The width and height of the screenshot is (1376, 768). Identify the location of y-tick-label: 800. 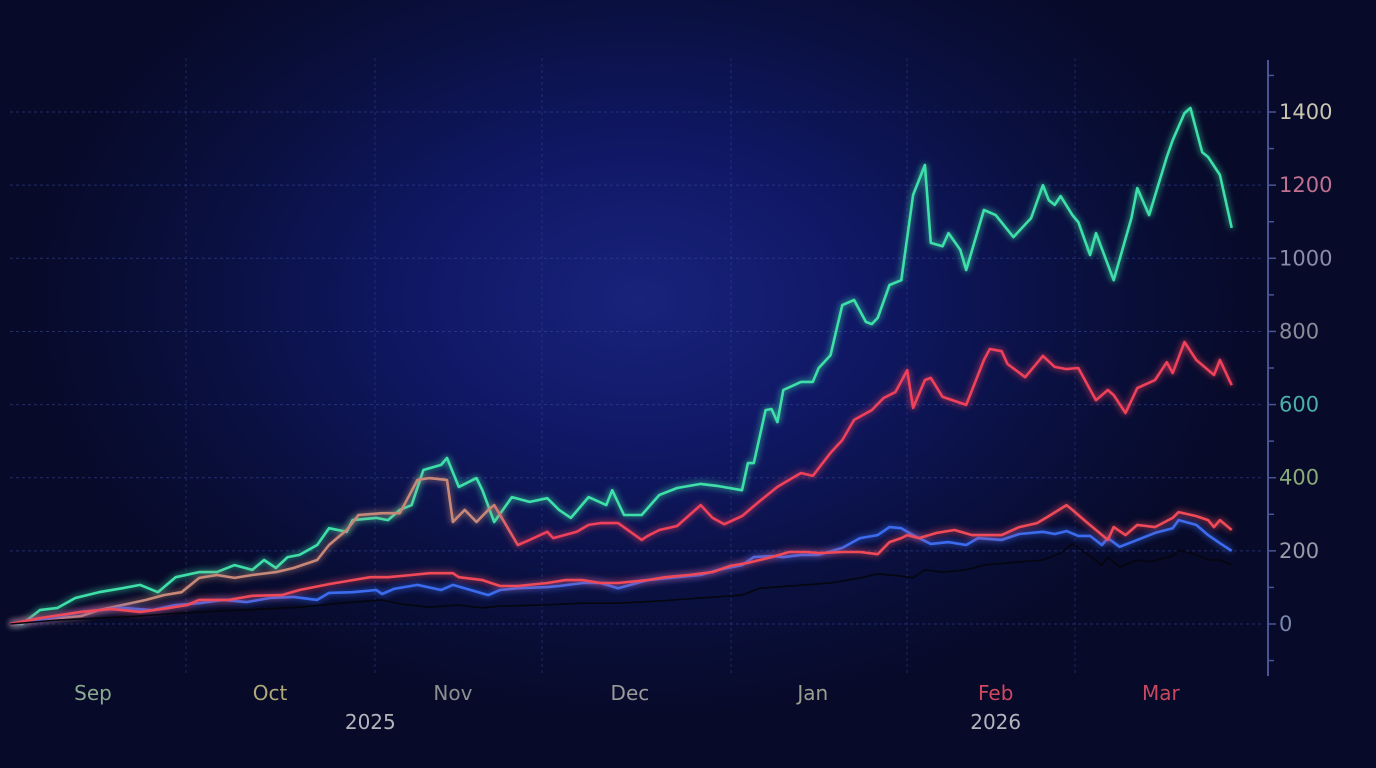
(1299, 331).